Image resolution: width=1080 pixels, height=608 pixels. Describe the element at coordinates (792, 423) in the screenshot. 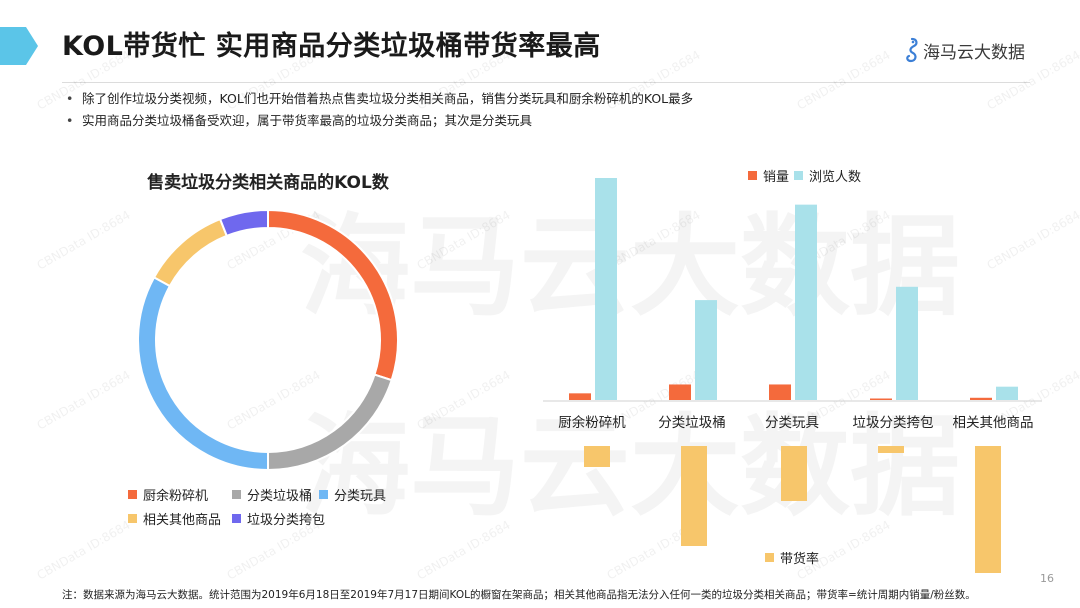

I see `category-label: 分类玩具` at that location.